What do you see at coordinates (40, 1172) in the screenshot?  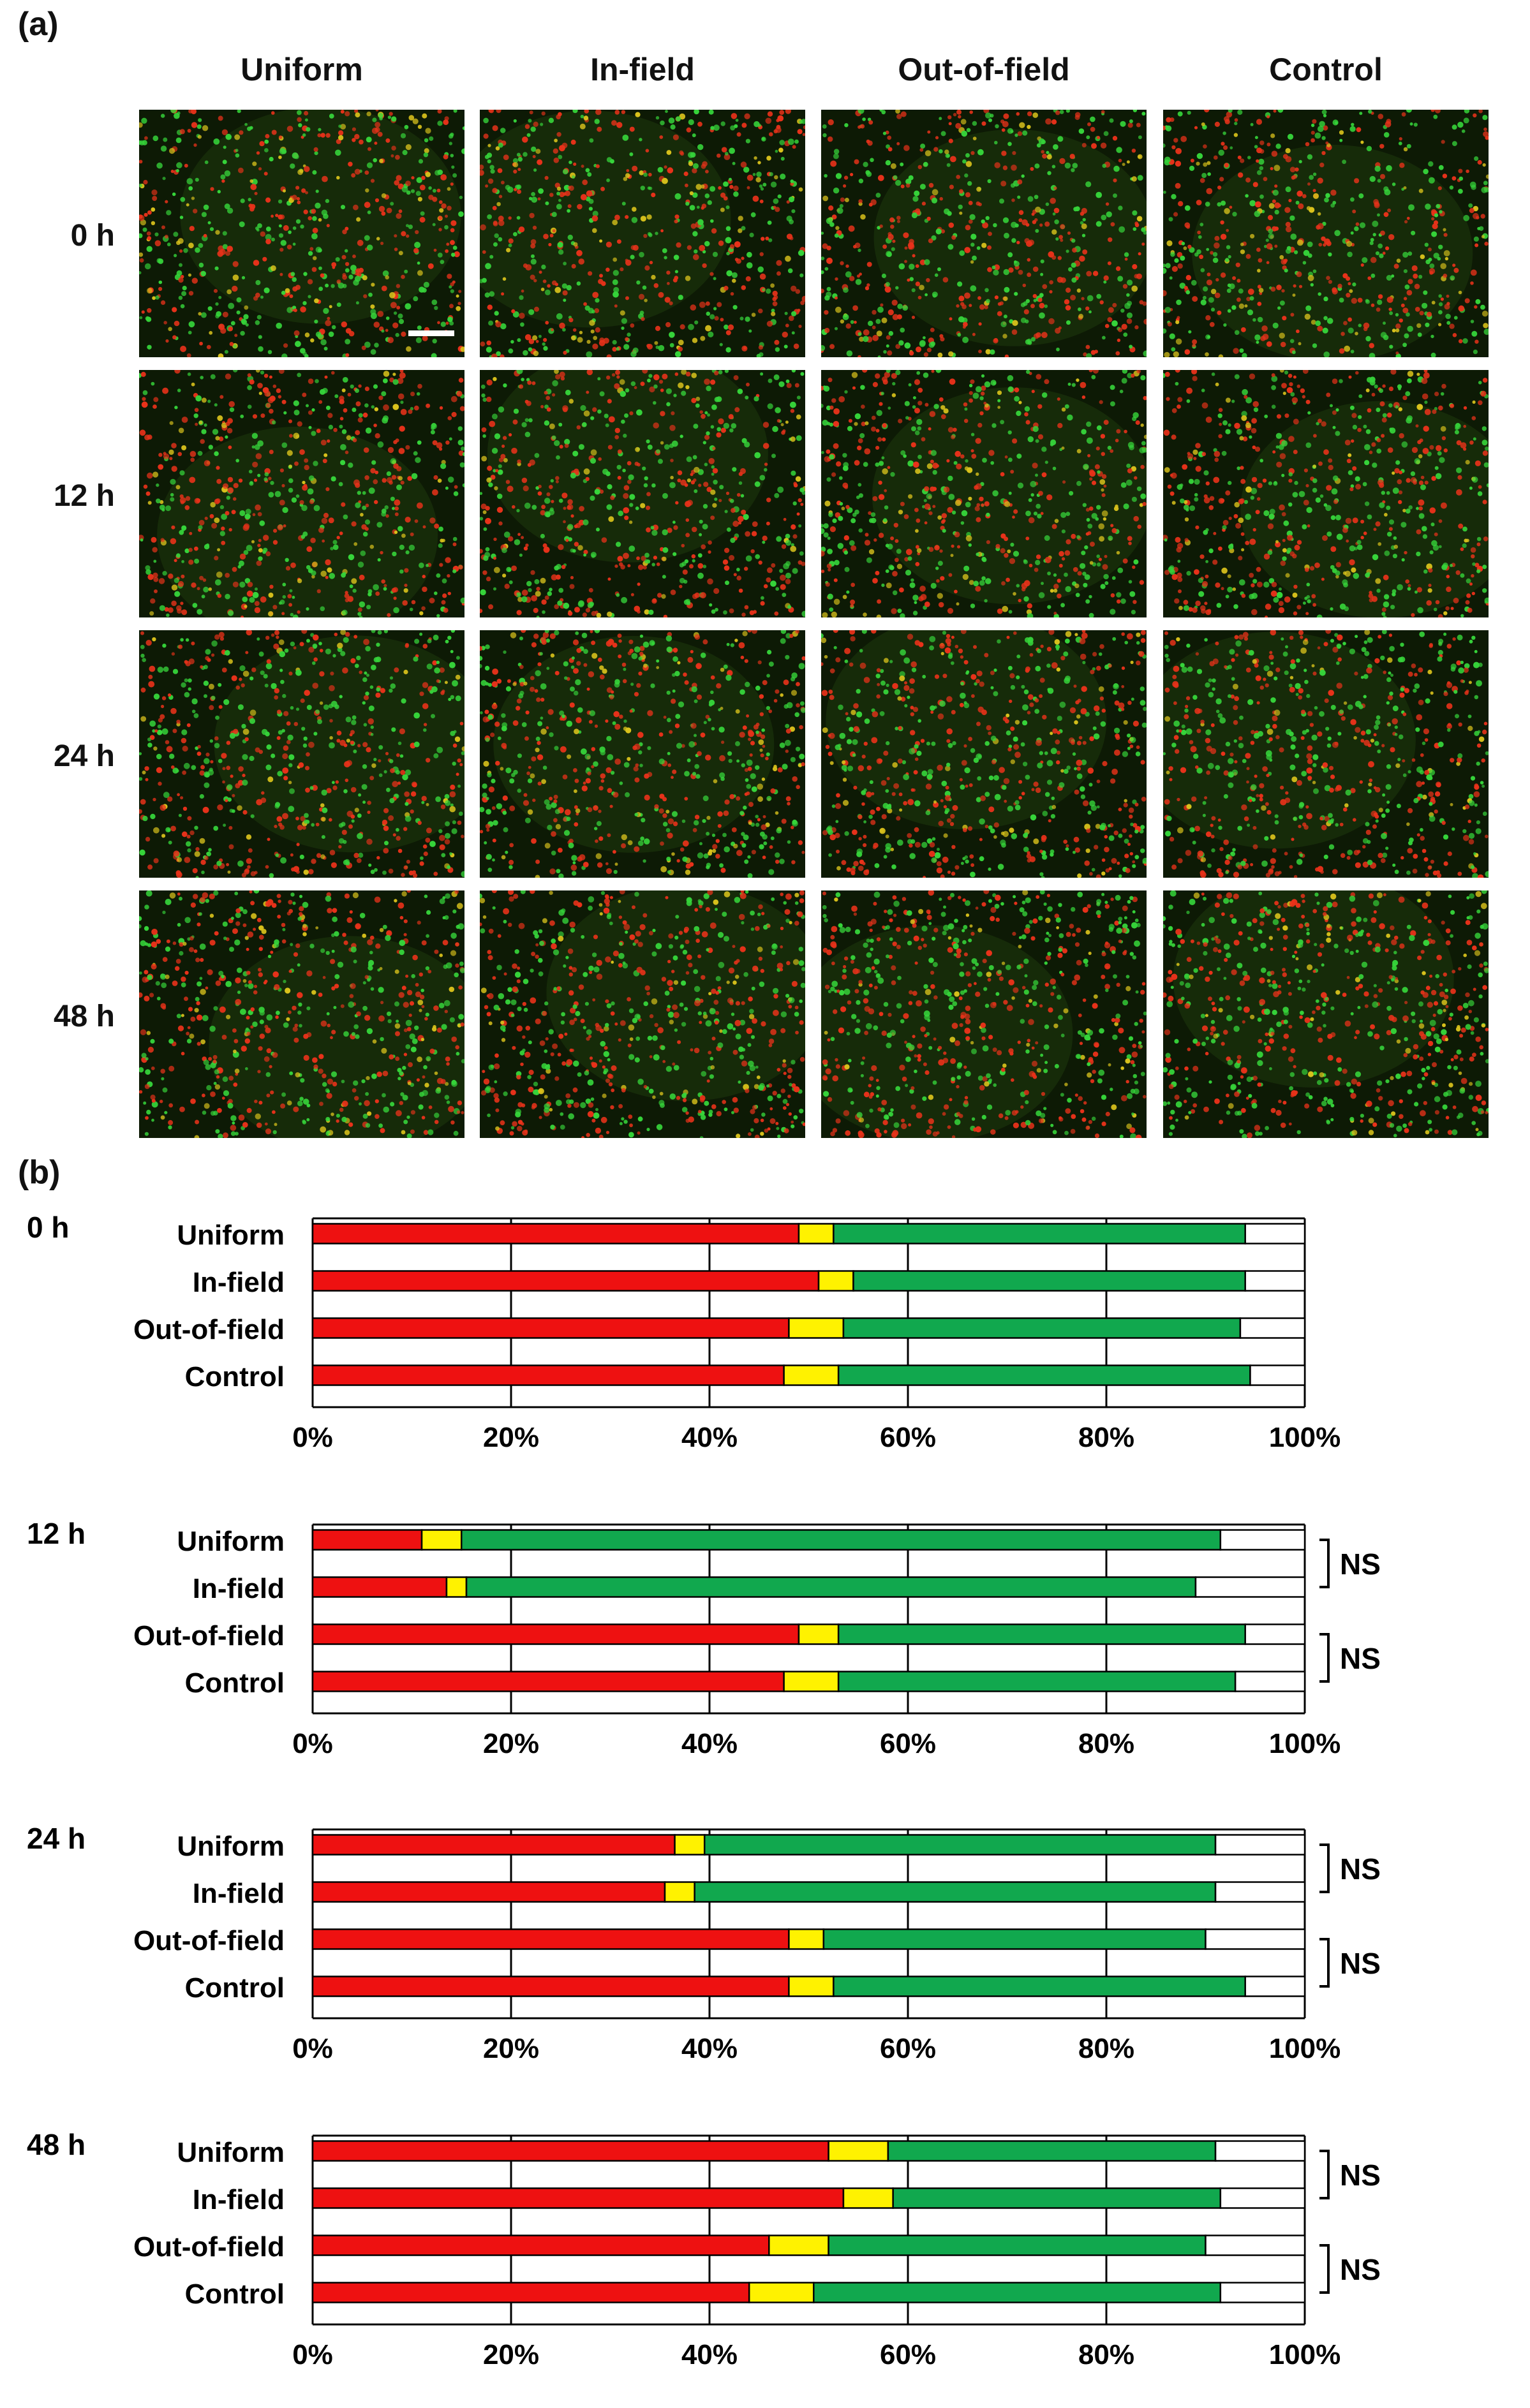 I see `panel-b-label: (b)` at bounding box center [40, 1172].